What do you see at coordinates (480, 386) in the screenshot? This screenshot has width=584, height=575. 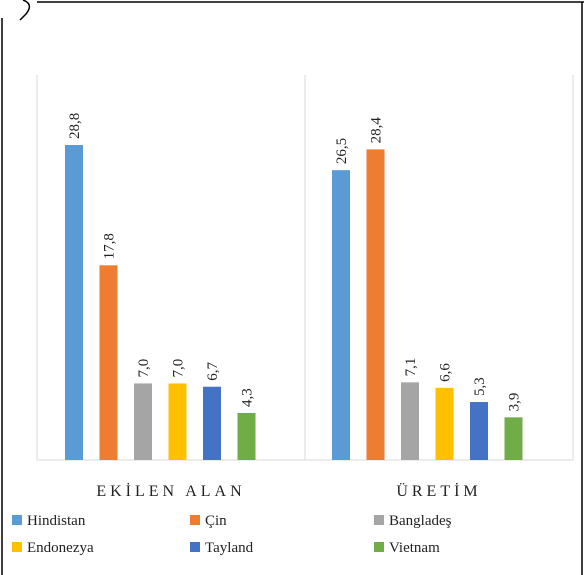 I see `data-label-1-4: 5,3` at bounding box center [480, 386].